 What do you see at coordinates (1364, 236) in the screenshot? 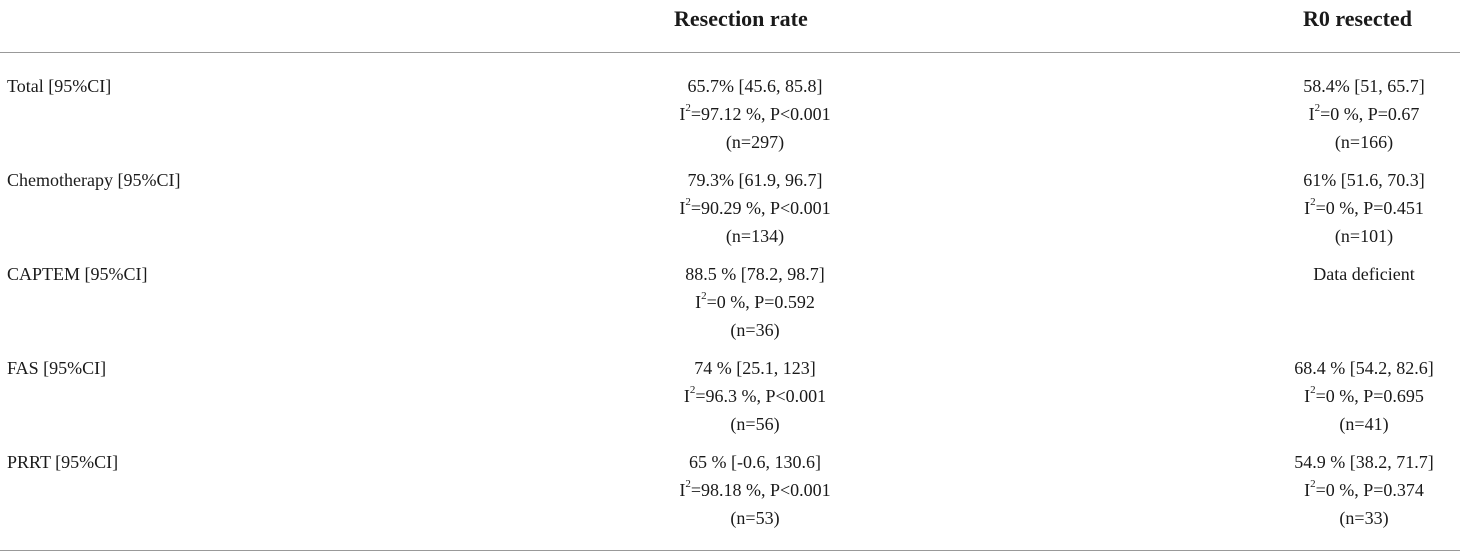
I see `sample-size: (n=101)` at bounding box center [1364, 236].